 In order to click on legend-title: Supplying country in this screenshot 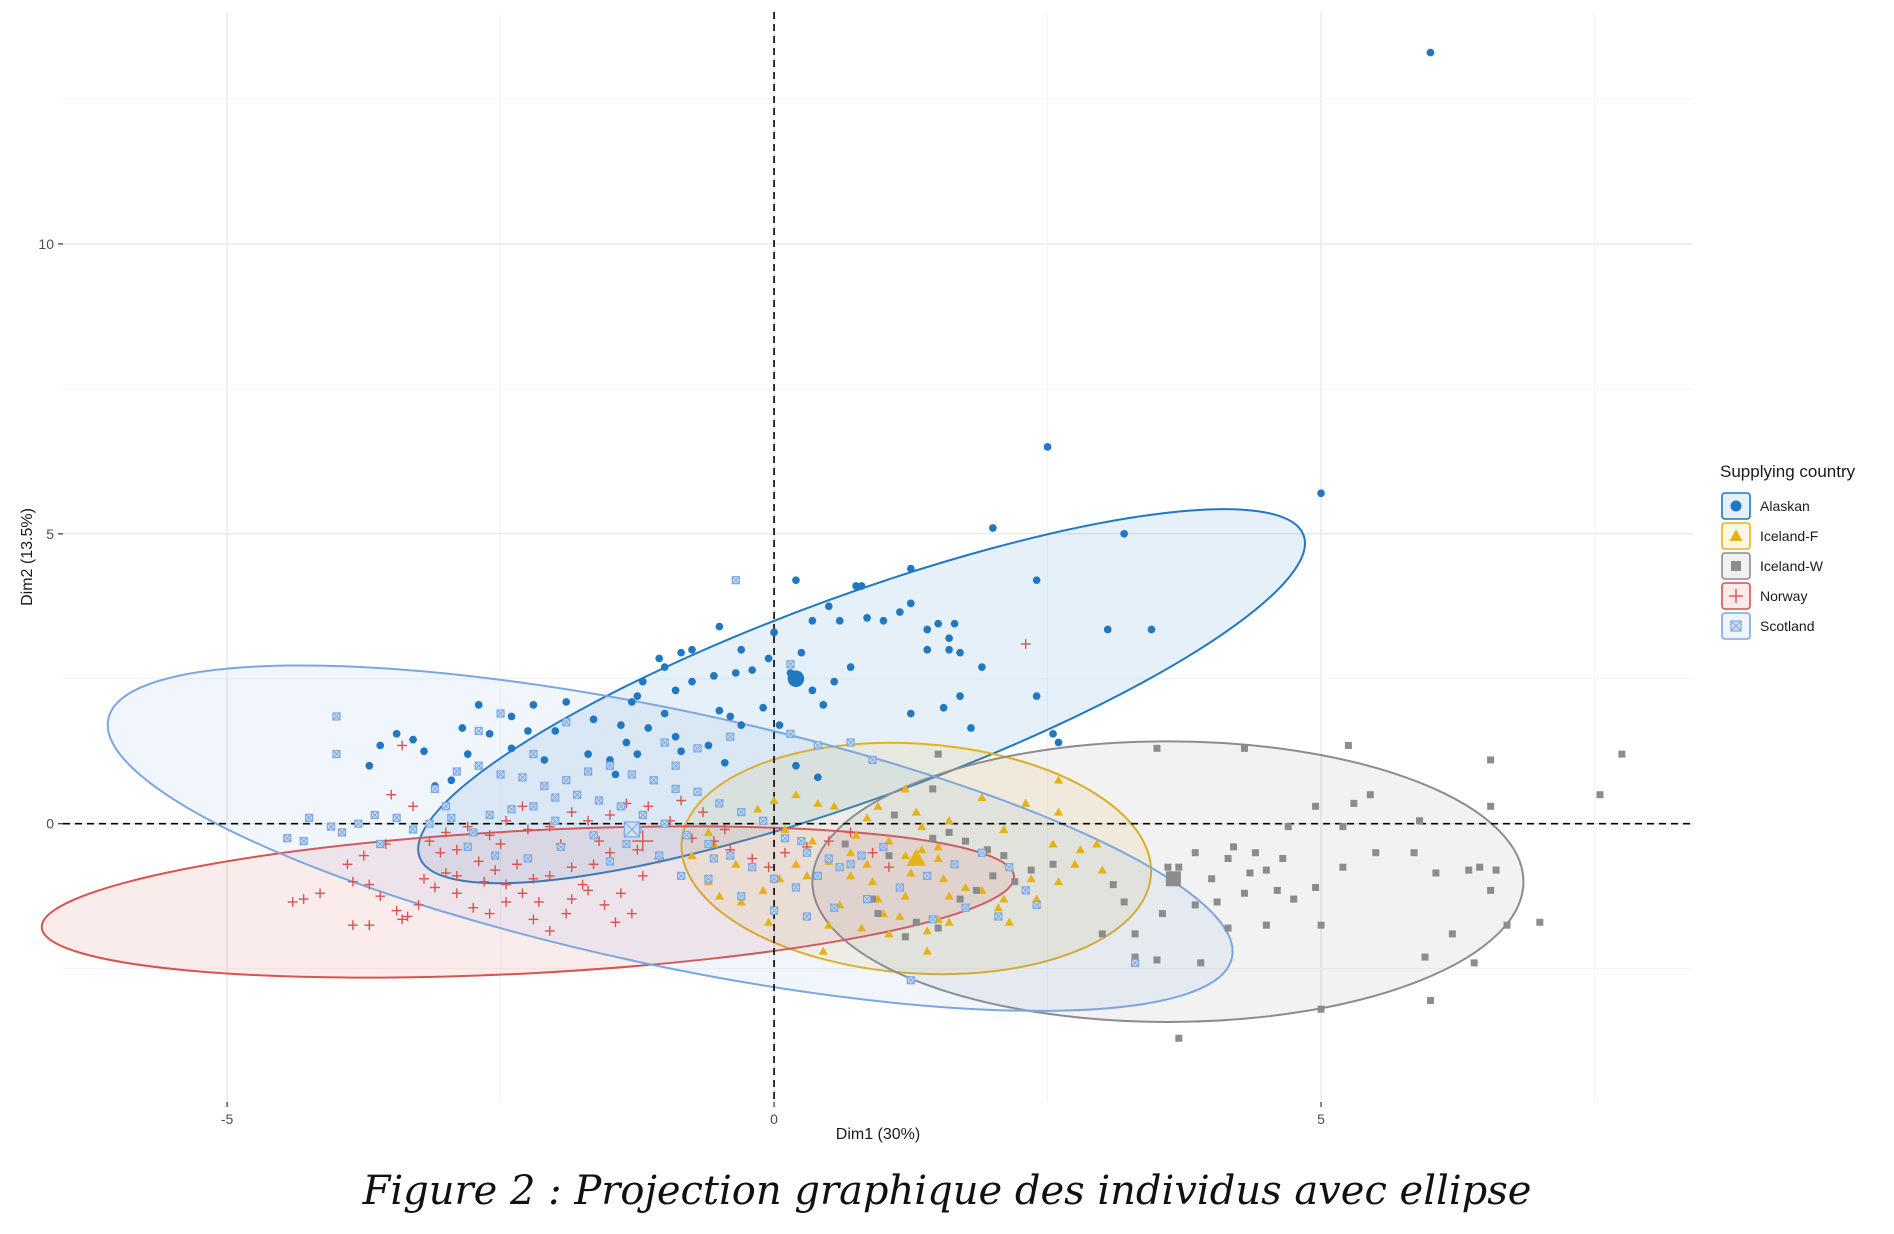, I will do `click(1788, 471)`.